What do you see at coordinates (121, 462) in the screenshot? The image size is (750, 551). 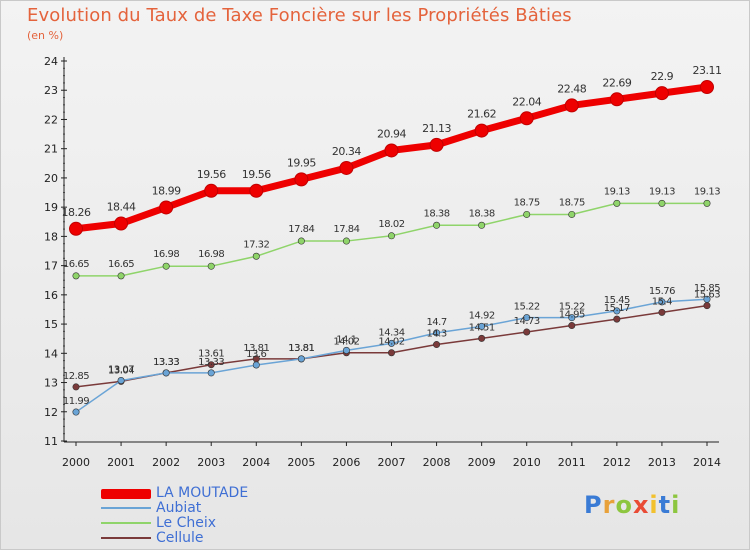 I see `x-tick-label: 2001` at bounding box center [121, 462].